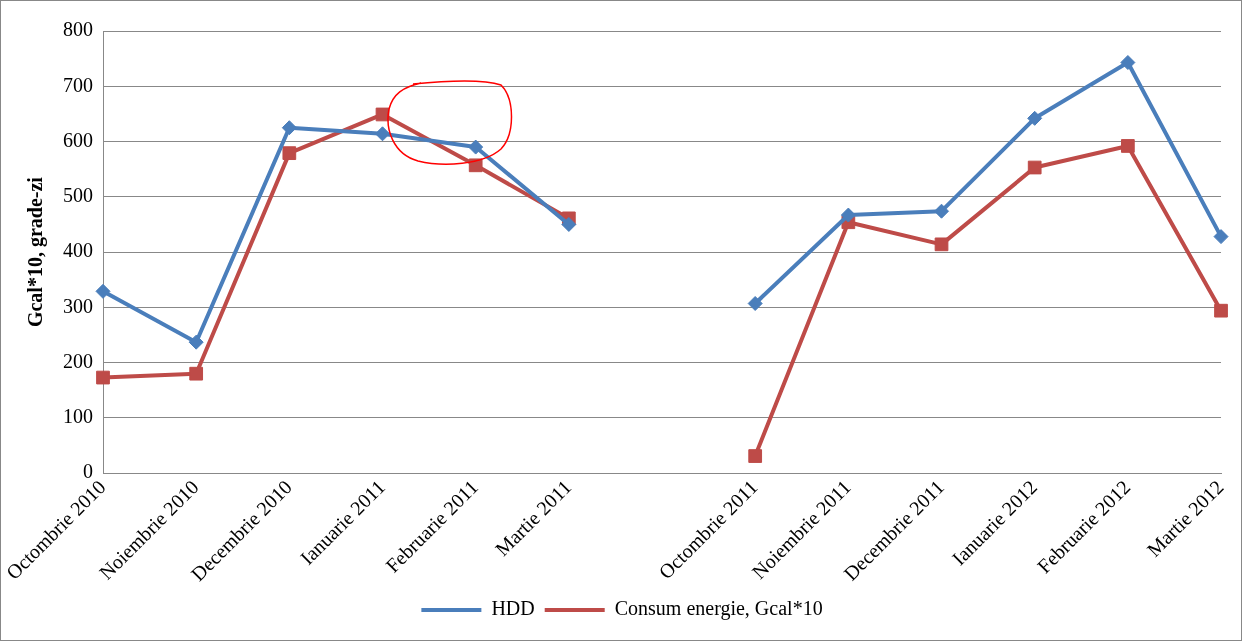 This screenshot has width=1242, height=641. Describe the element at coordinates (78, 416) in the screenshot. I see `y-tick-label: 100` at that location.